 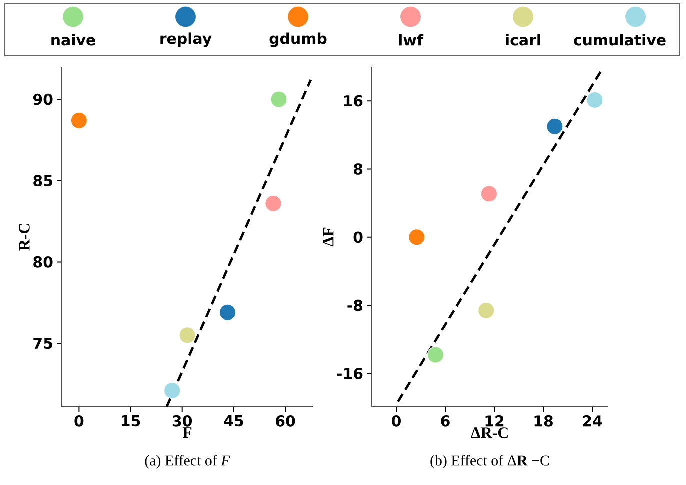 What do you see at coordinates (187, 462) in the screenshot?
I see `text: (a) Effect of F` at bounding box center [187, 462].